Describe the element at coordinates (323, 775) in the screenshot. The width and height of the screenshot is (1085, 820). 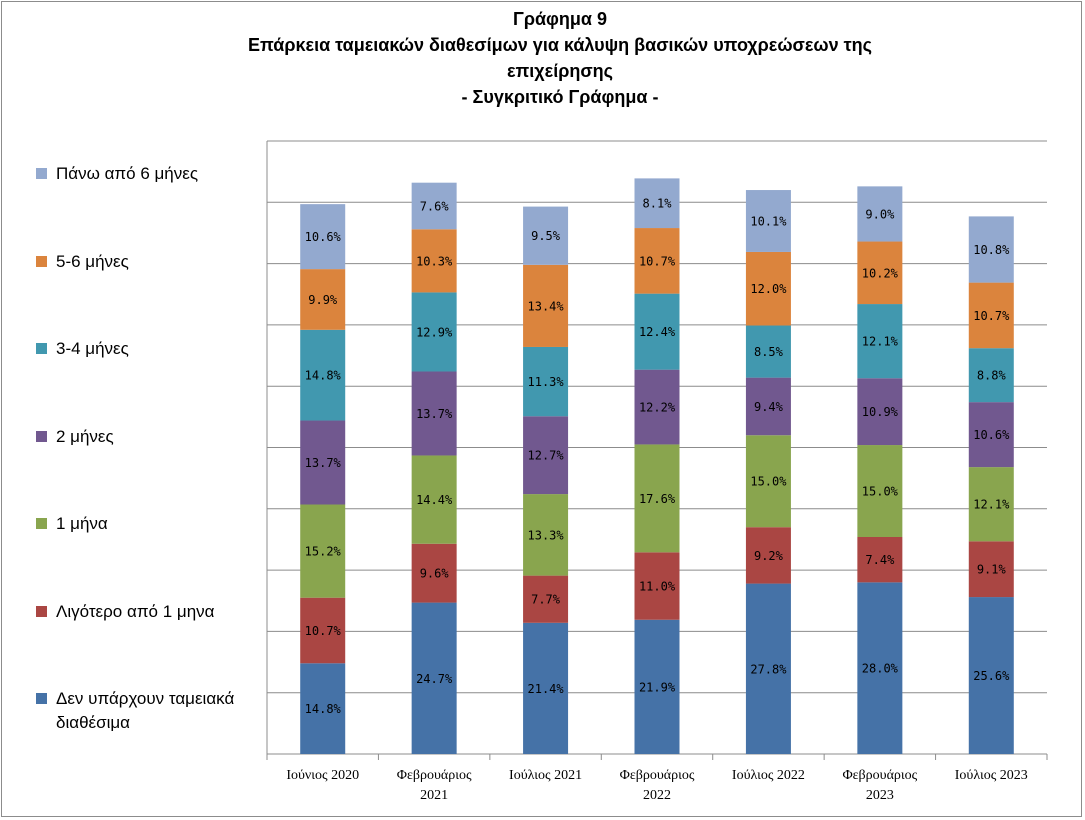
I see `x-tick-label: Ιούνιος 2020` at that location.